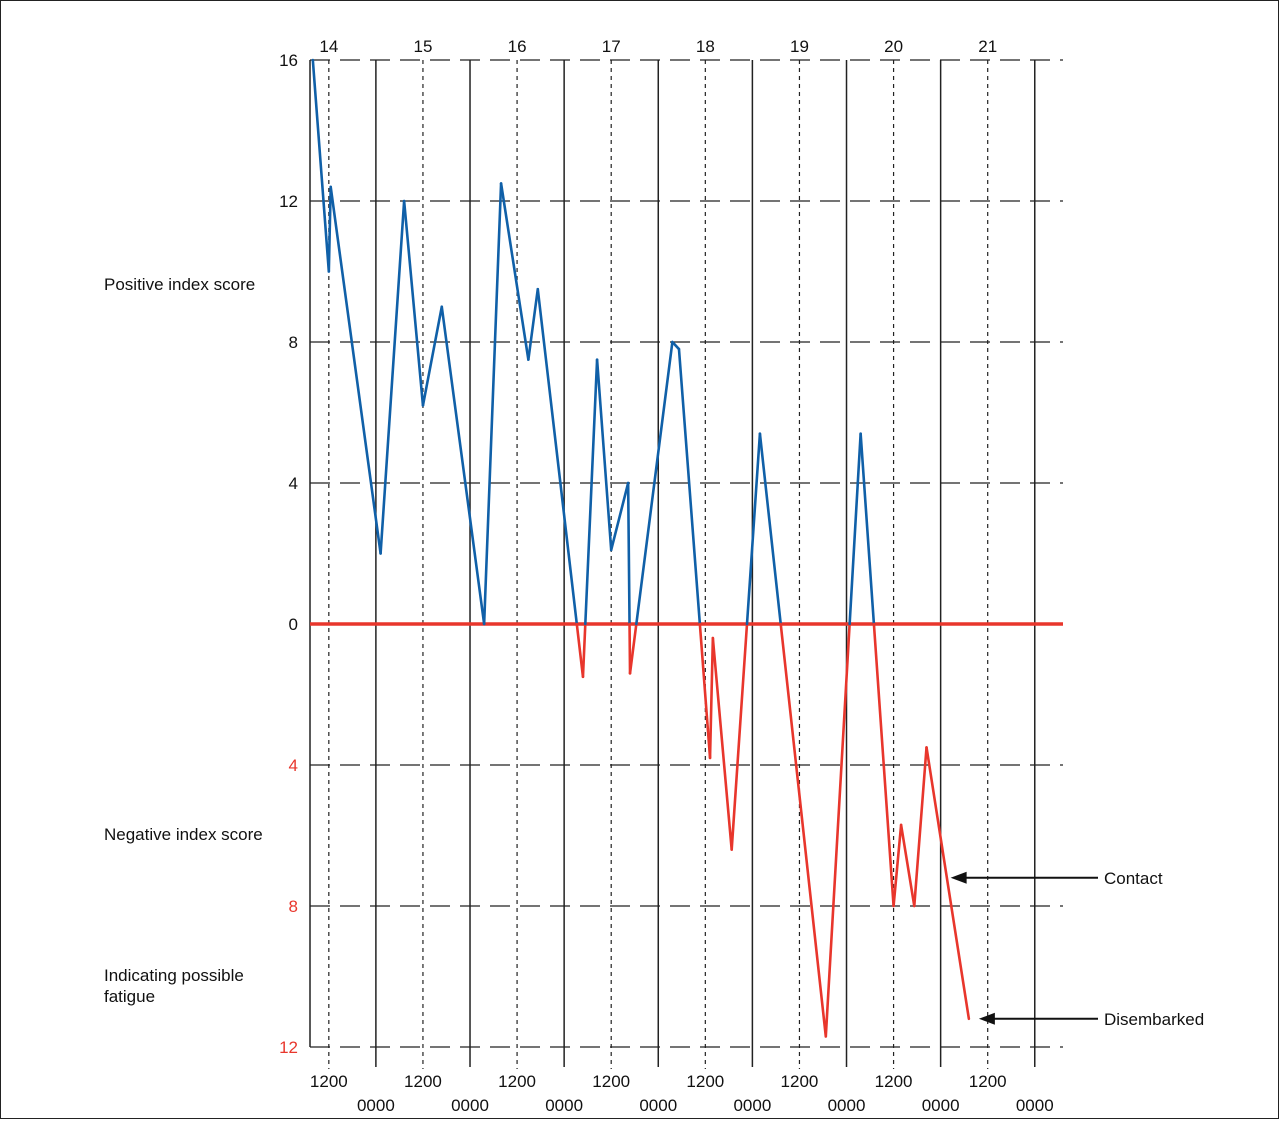 This screenshot has width=1281, height=1121. I want to click on top-day-label: 14, so click(328, 46).